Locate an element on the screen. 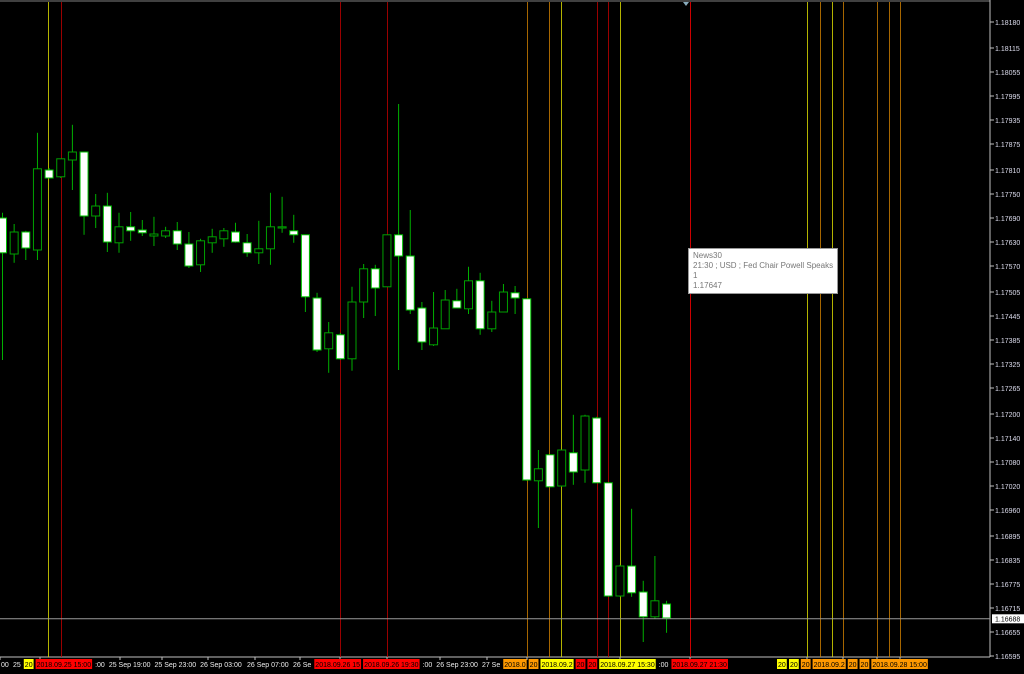 This screenshot has width=1024, height=674. x-label: 2018.09.26 19:30 is located at coordinates (391, 664).